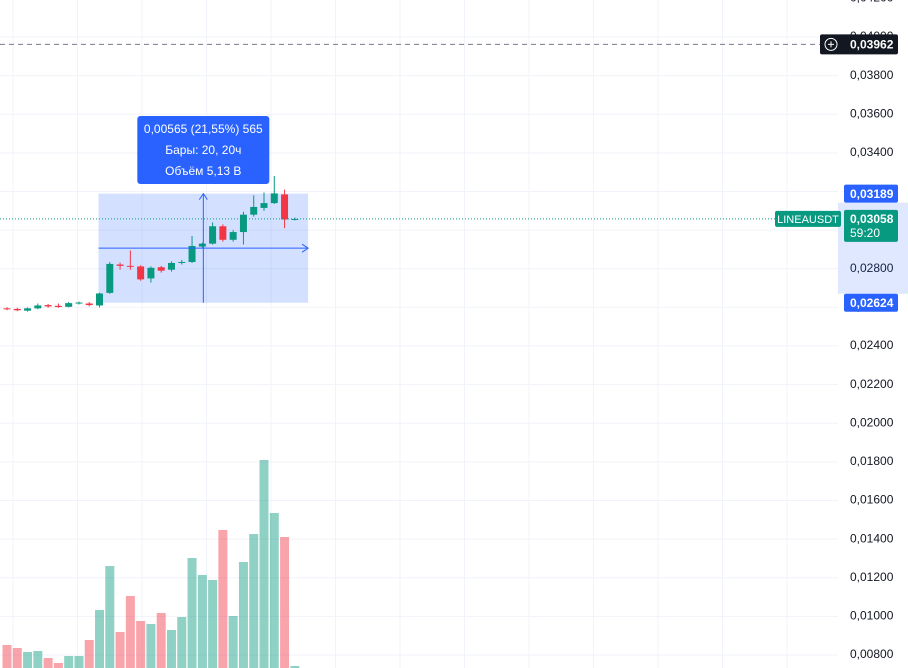  I want to click on y-tick-label: 0,02400, so click(872, 345).